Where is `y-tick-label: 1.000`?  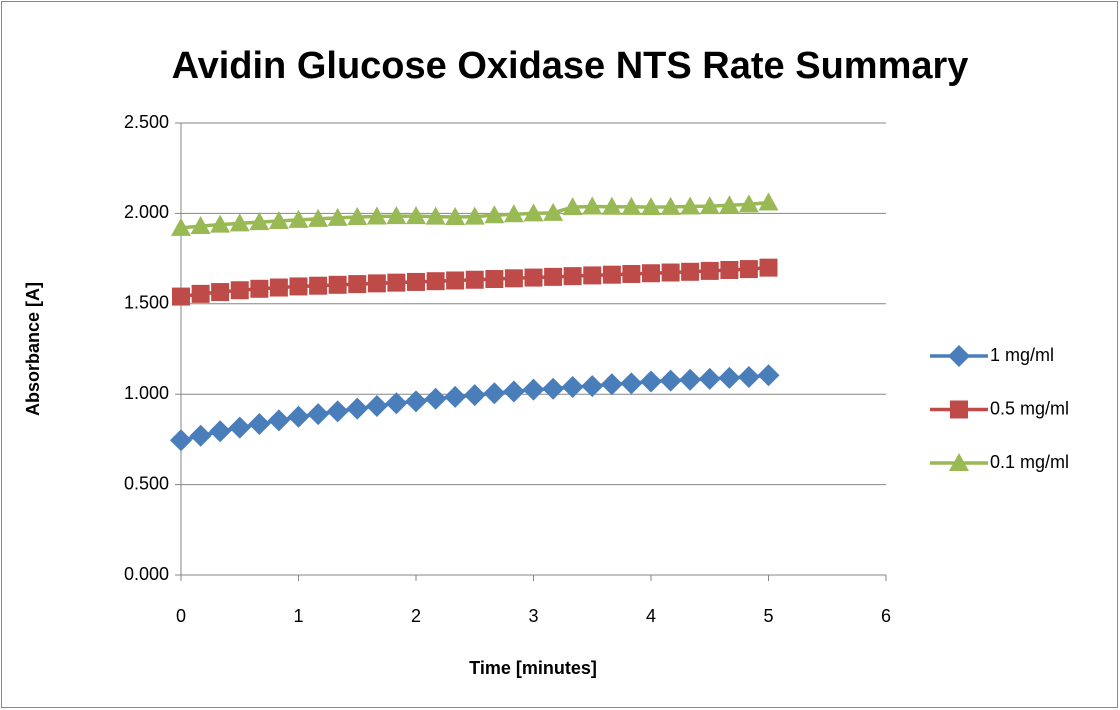 y-tick-label: 1.000 is located at coordinates (146, 393).